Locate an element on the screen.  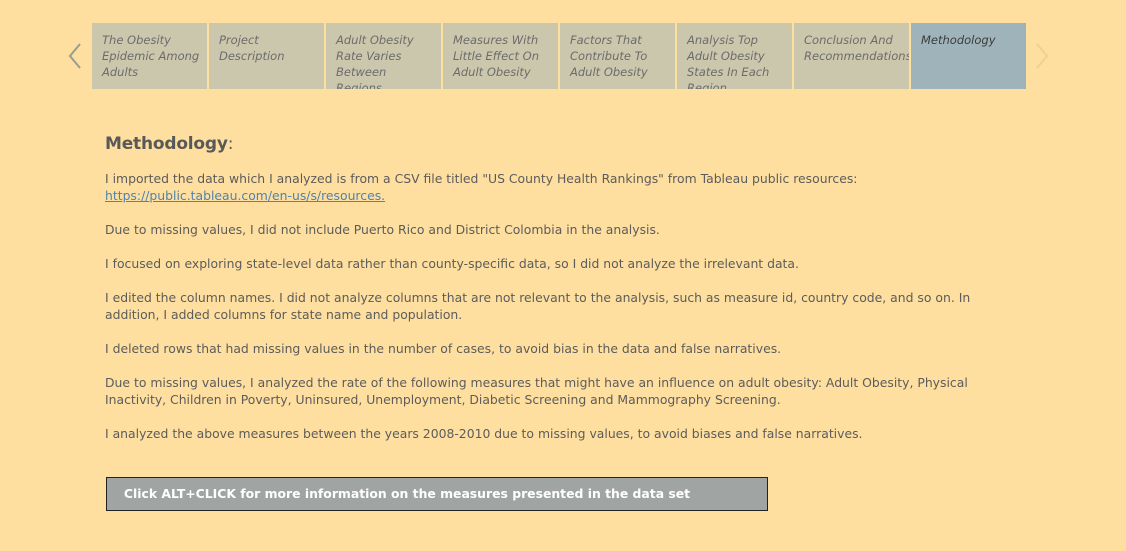
previous-story-point-button is located at coordinates (75, 56).